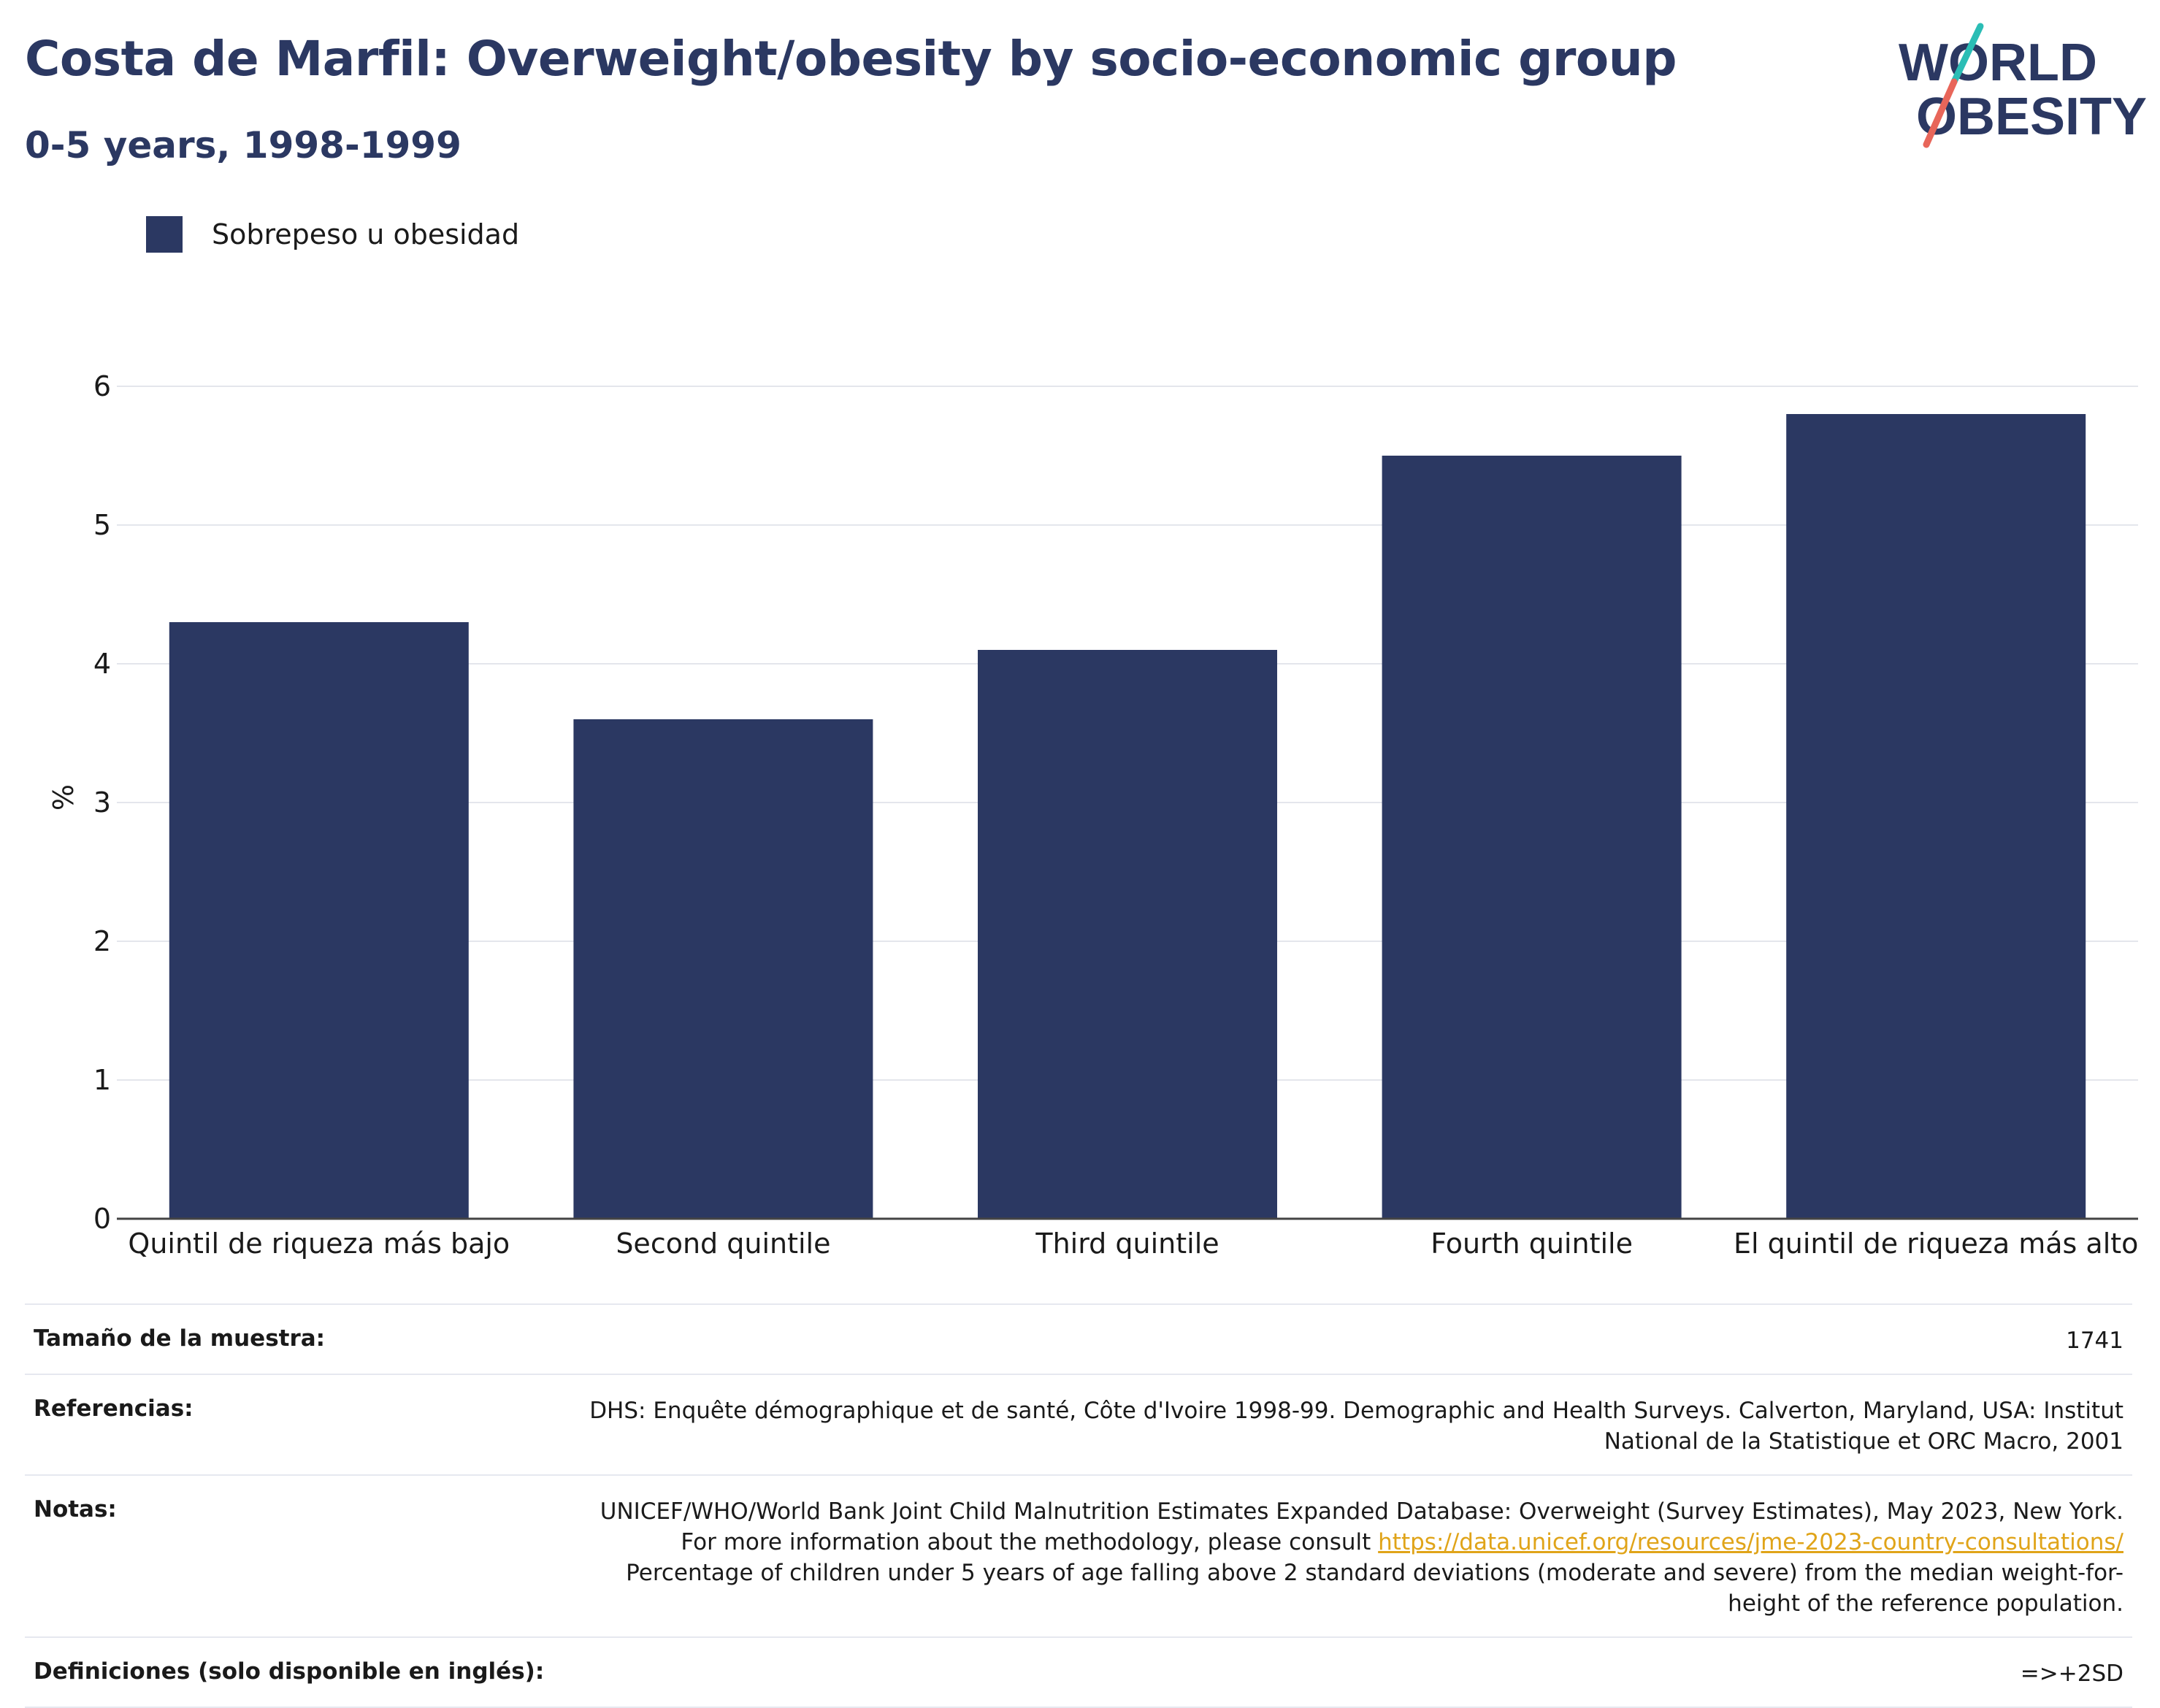 This screenshot has width=2160, height=1708. I want to click on notes-label: Notas:, so click(75, 1509).